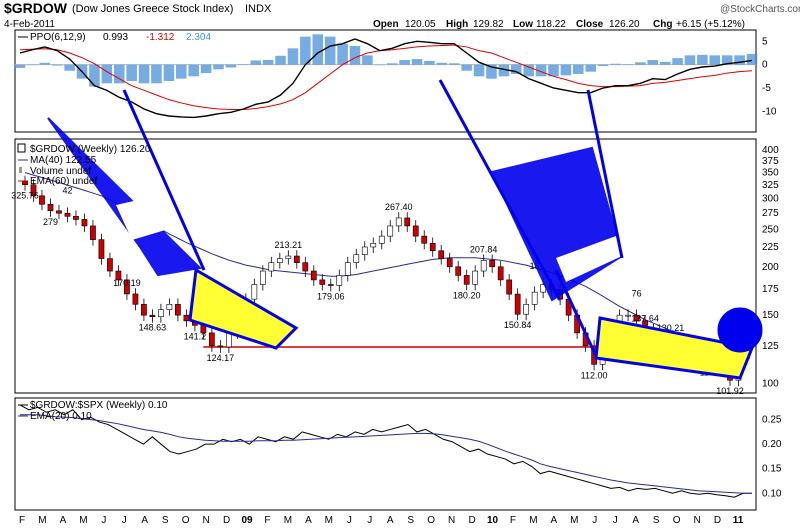 This screenshot has height=528, width=800. What do you see at coordinates (186, 520) in the screenshot?
I see `x-axis-month-label: O` at bounding box center [186, 520].